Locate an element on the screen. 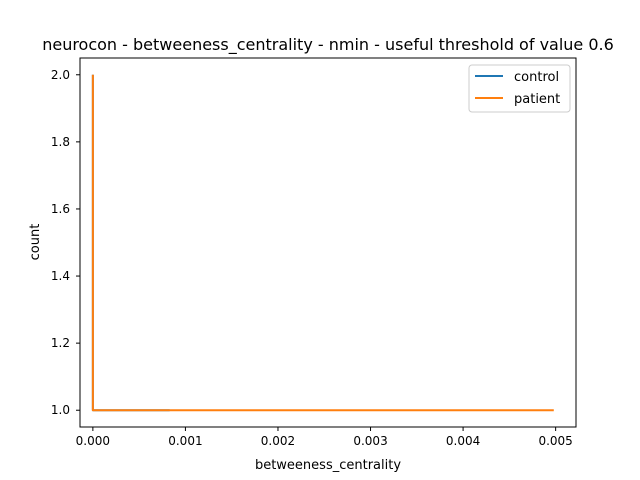 Image resolution: width=640 pixels, height=480 pixels. x-axis-label: betweeness_centrality is located at coordinates (328, 465).